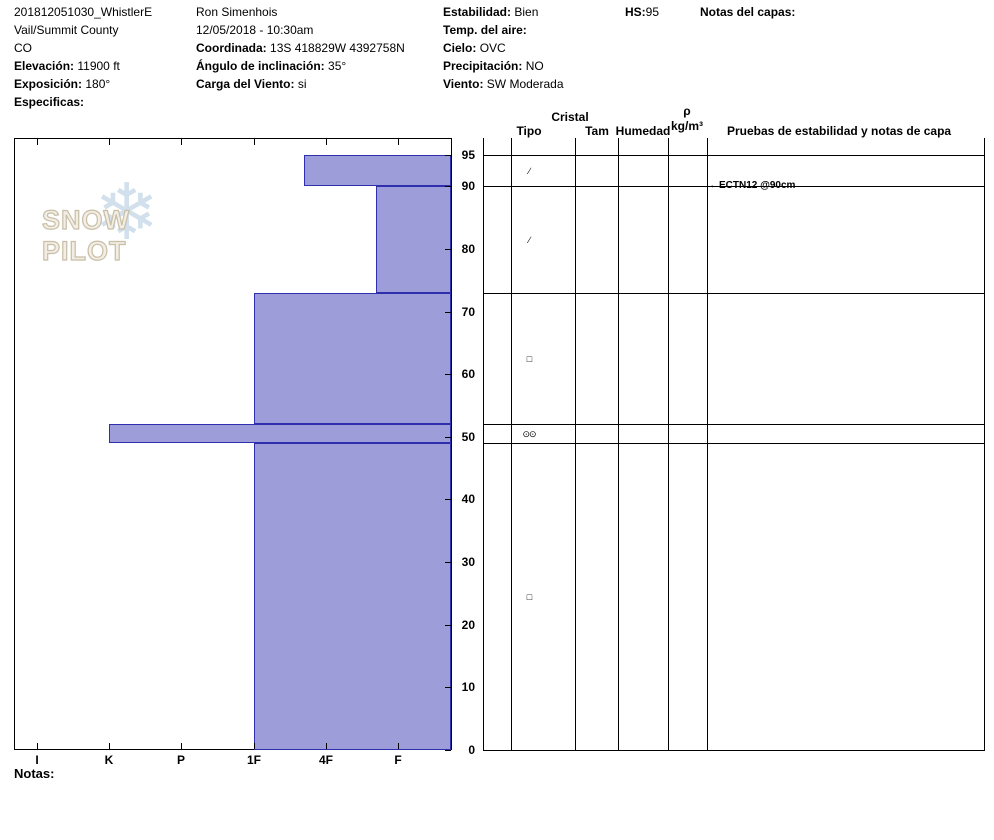 This screenshot has width=994, height=840. I want to click on specifics: Especificas:, so click(49, 102).